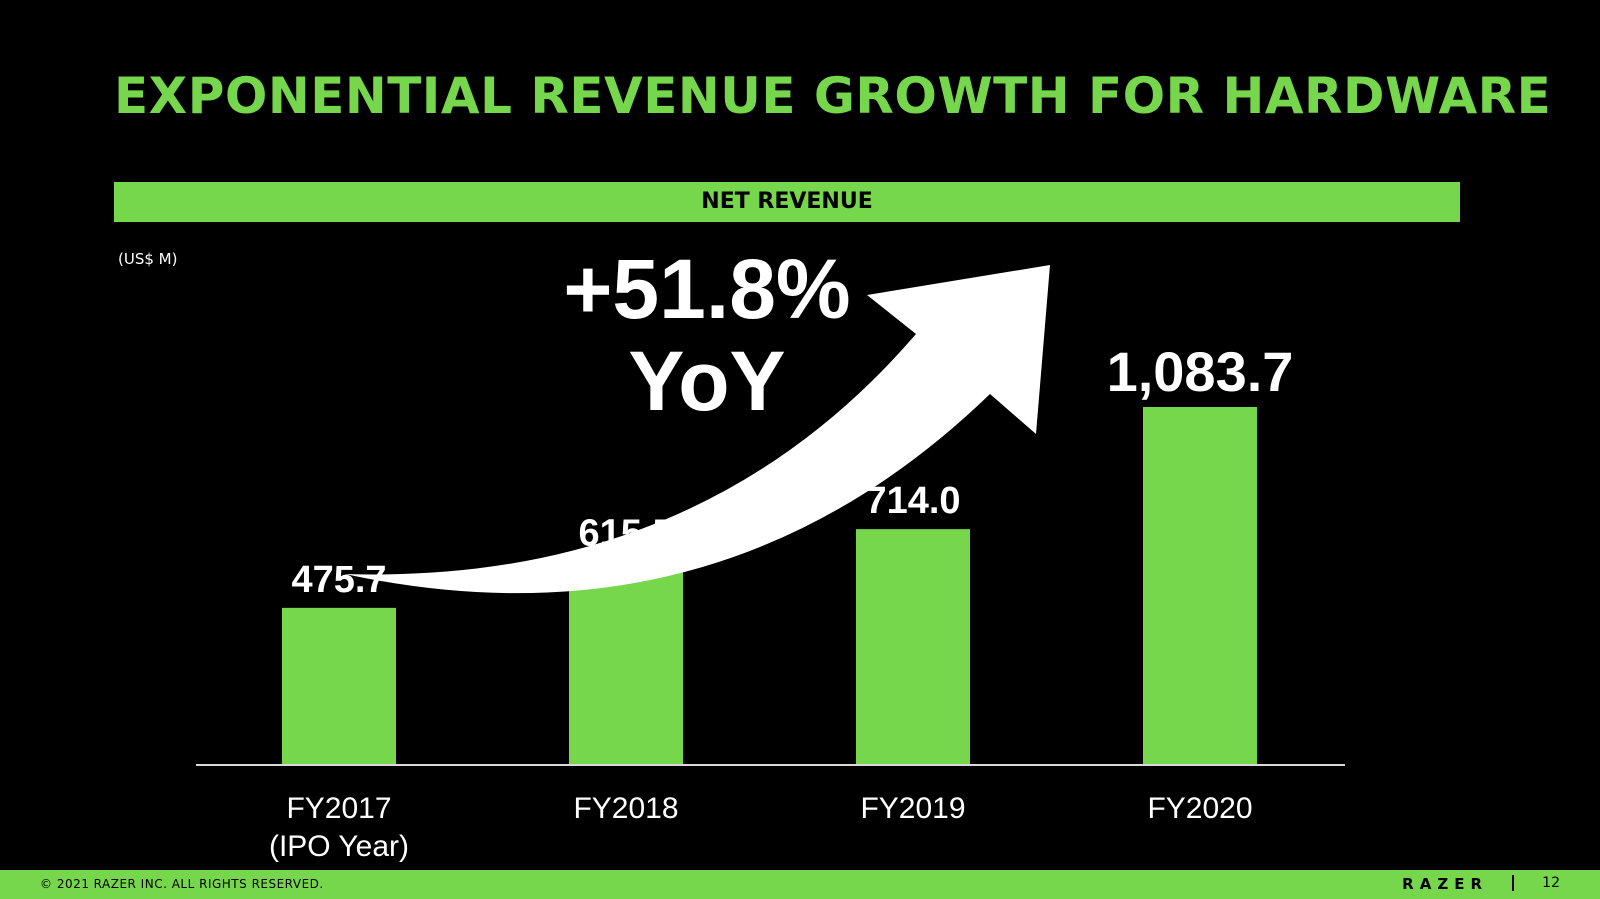  What do you see at coordinates (182, 884) in the screenshot?
I see `copyright-text: © 2021 RAZER INC. ALL RIGHTS RESERVED.` at bounding box center [182, 884].